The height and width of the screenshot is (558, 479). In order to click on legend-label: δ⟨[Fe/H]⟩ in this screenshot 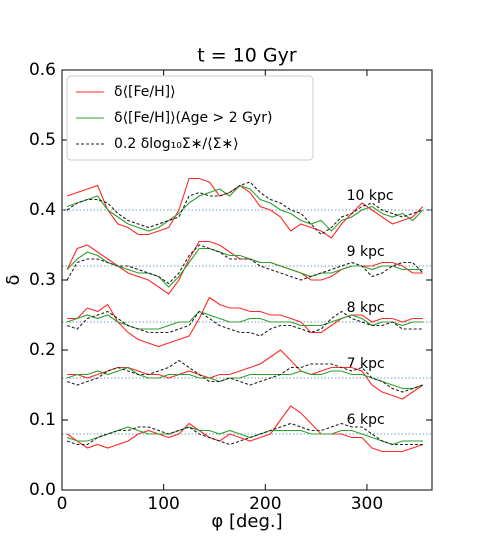, I will do `click(145, 92)`.